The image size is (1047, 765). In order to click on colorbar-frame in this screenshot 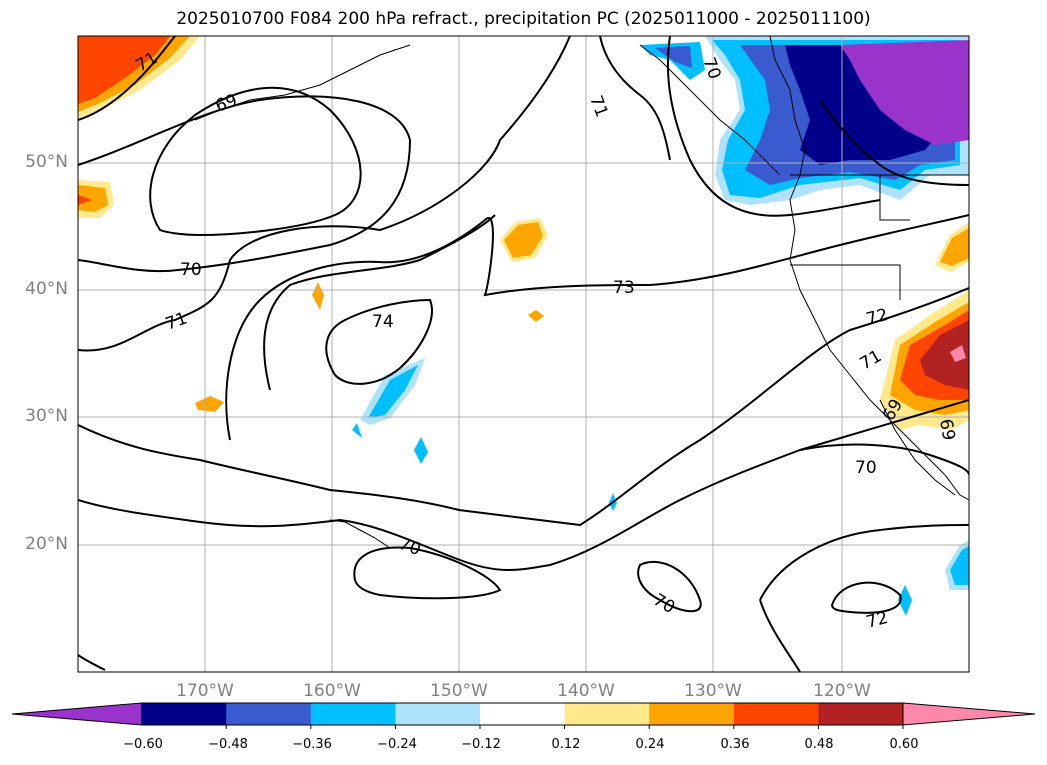, I will do `click(522, 714)`.